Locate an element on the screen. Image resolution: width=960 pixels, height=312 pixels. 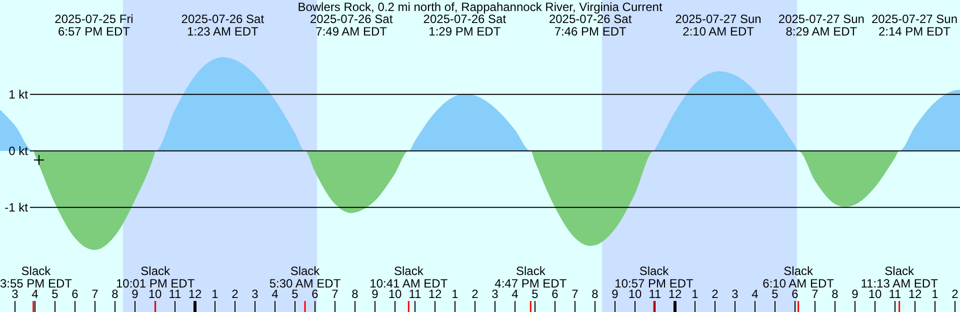
y-tick-label: 0 kt is located at coordinates (18, 151).